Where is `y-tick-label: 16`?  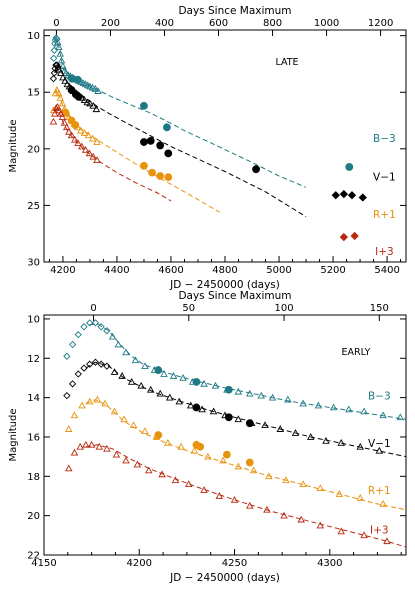 y-tick-label: 16 is located at coordinates (33, 437).